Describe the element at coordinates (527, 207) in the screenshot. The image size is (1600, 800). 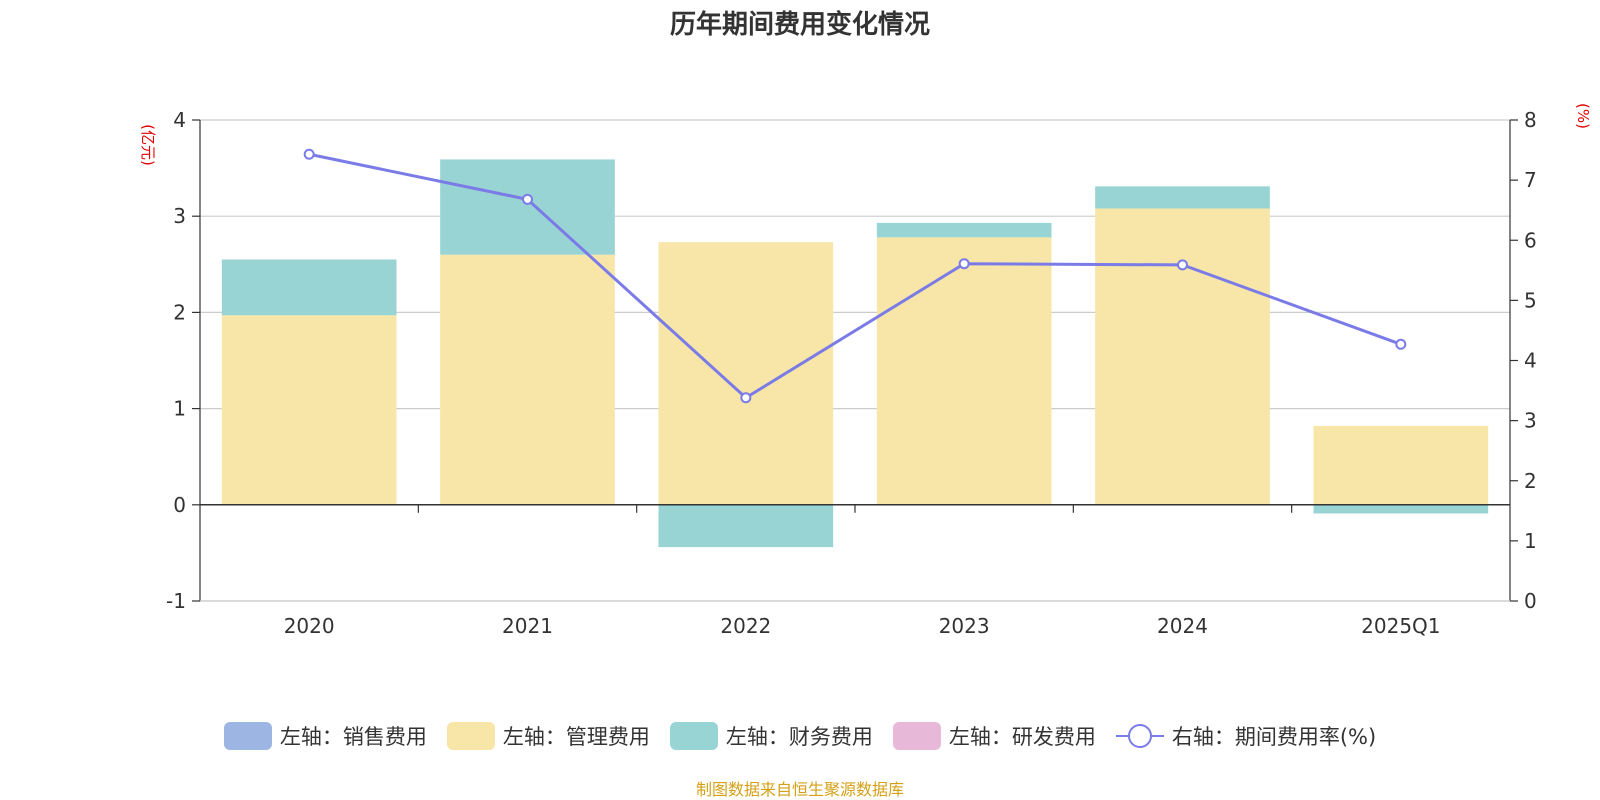
I see `bar-series2-2021` at that location.